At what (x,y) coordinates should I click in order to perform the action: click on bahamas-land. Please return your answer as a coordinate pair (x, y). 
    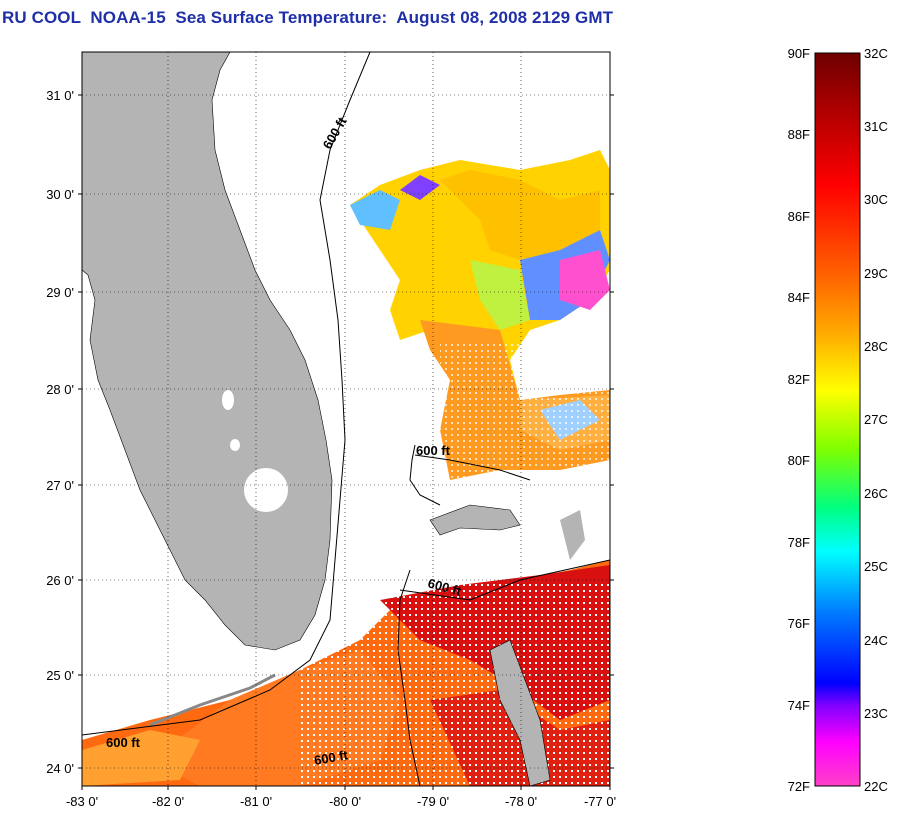
    Looking at the image, I should click on (475, 520).